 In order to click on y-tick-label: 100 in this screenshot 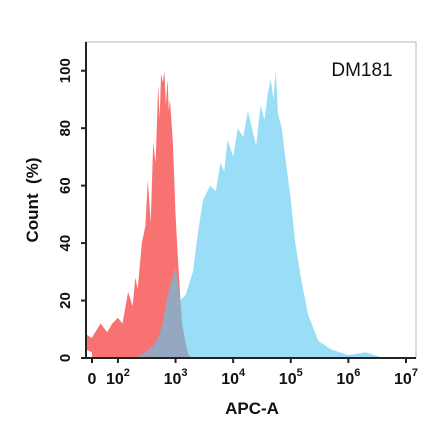, I will do `click(65, 70)`.